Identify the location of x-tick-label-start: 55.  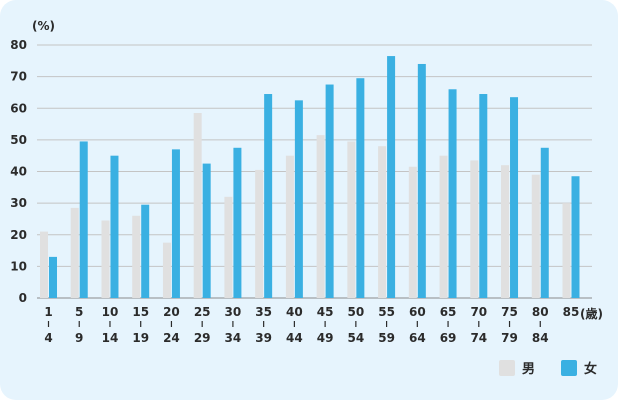
(386, 312).